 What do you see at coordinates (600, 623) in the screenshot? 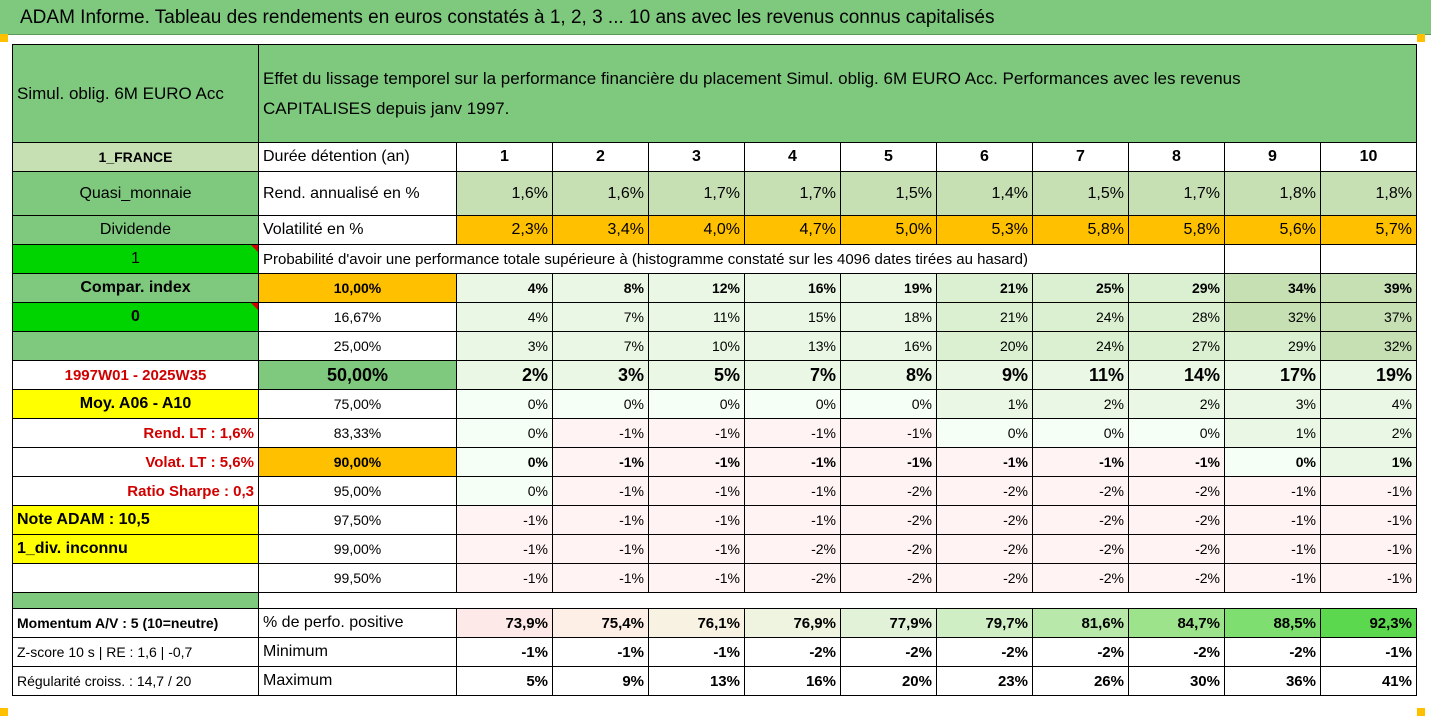
I see `summary-value: 75,4%` at bounding box center [600, 623].